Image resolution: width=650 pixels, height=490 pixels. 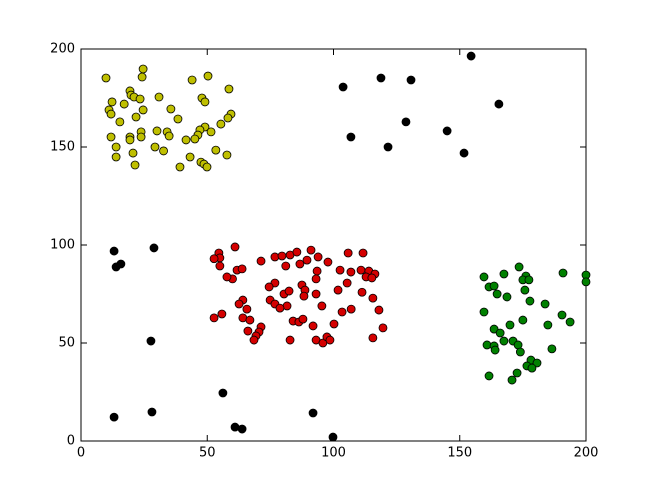 What do you see at coordinates (62, 245) in the screenshot?
I see `y-tick-label: 100` at bounding box center [62, 245].